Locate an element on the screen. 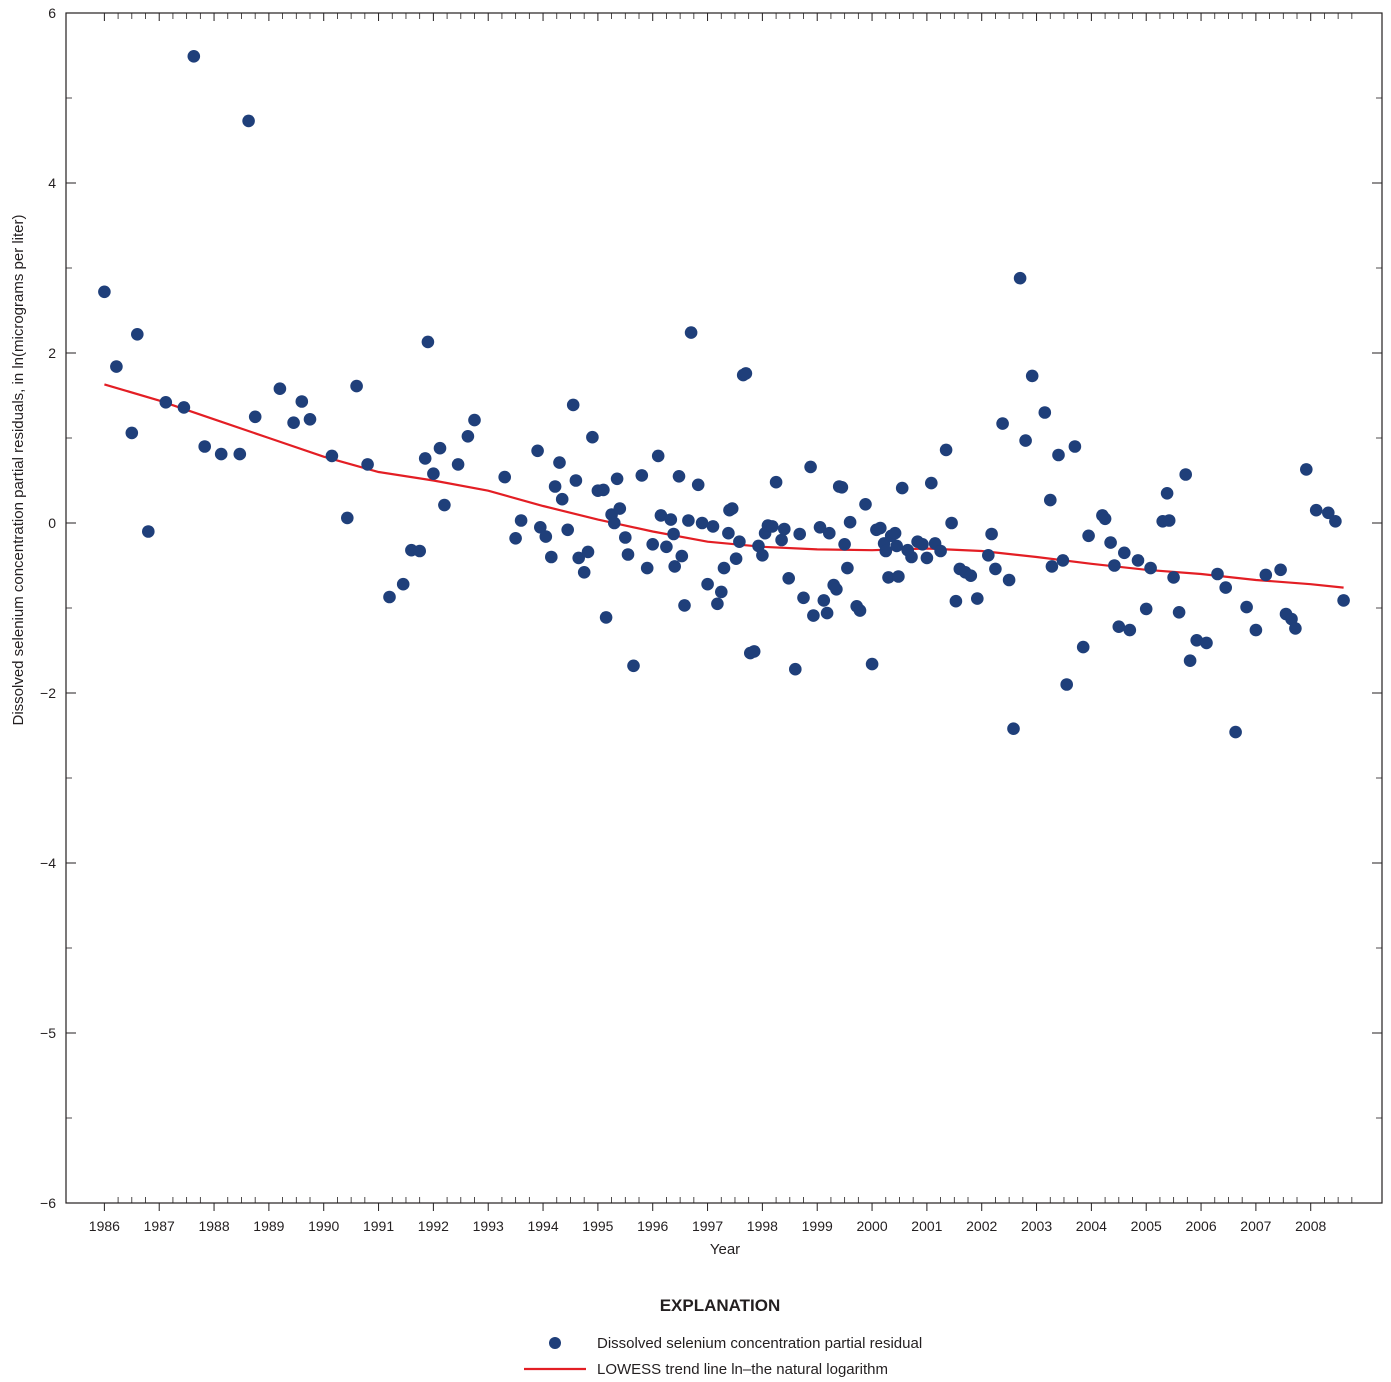  x-tick-label: 1998 is located at coordinates (762, 1226).